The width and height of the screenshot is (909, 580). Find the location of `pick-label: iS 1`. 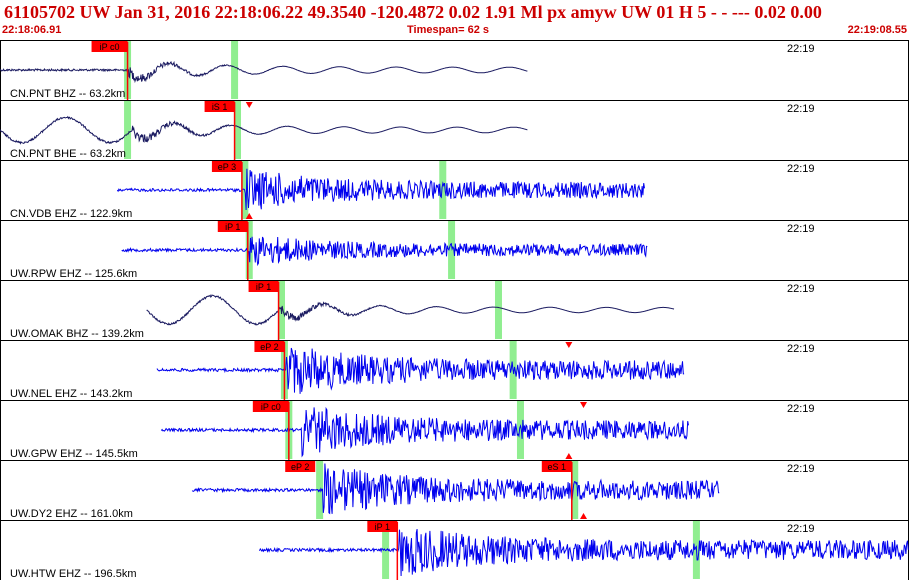

pick-label: iS 1 is located at coordinates (220, 107).